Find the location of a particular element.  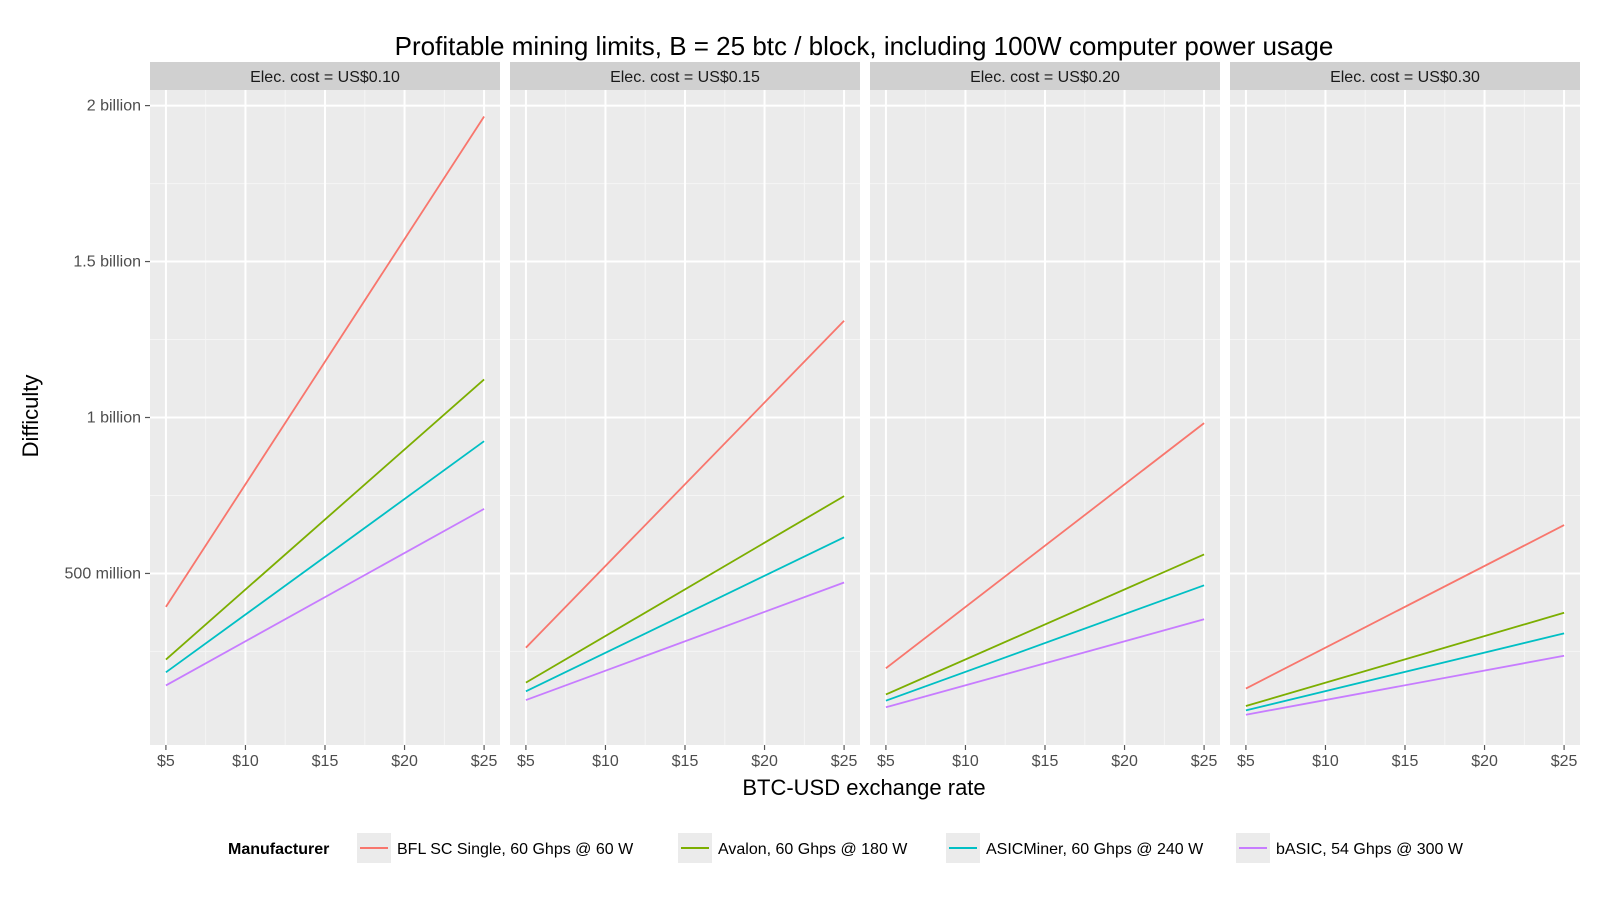

legend-label: ASICMiner, 60 Ghps @ 240 W is located at coordinates (1095, 849).